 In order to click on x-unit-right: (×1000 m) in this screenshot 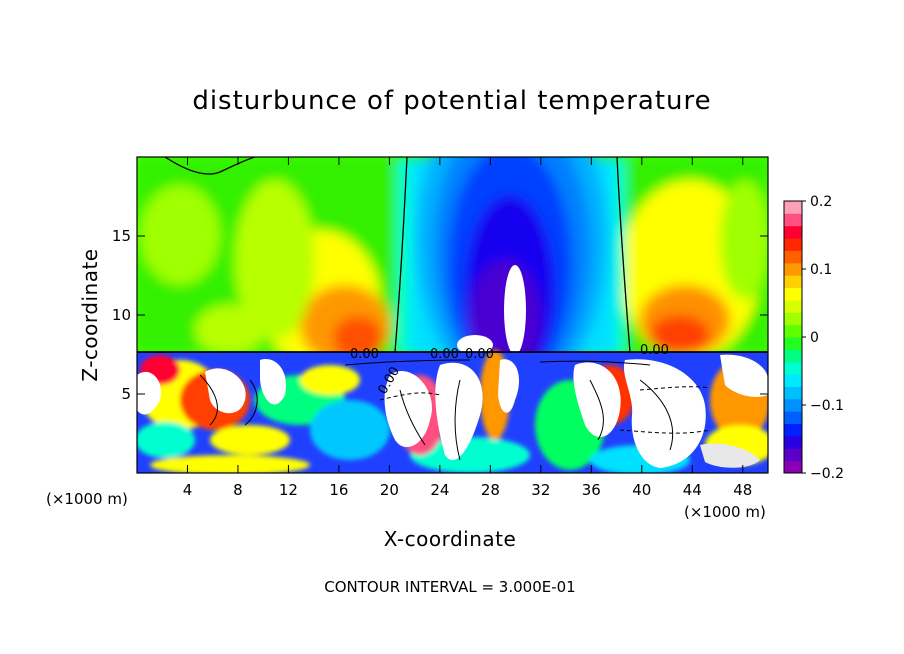, I will do `click(725, 512)`.